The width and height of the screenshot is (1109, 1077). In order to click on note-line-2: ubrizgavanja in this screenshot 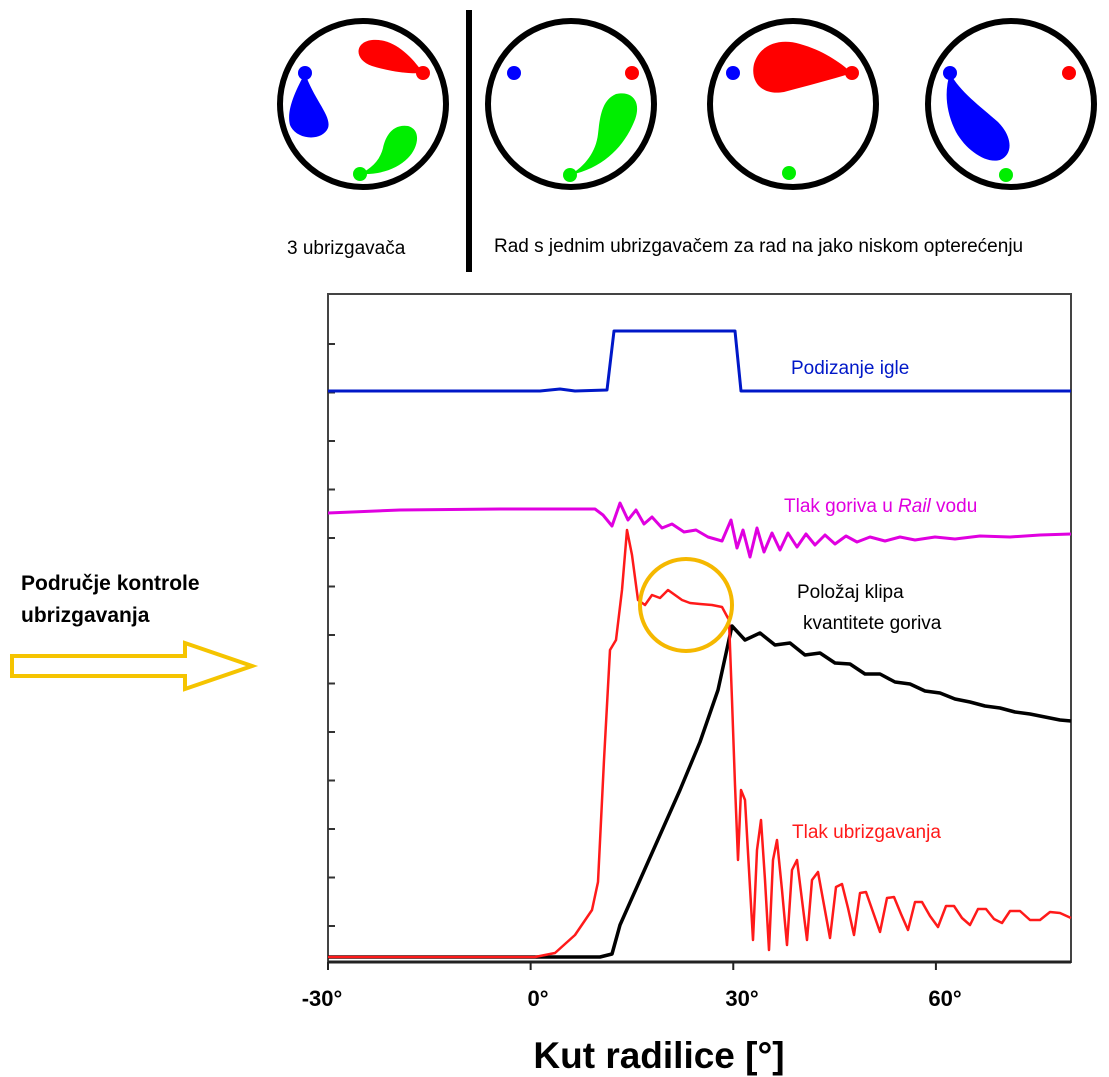, I will do `click(85, 615)`.